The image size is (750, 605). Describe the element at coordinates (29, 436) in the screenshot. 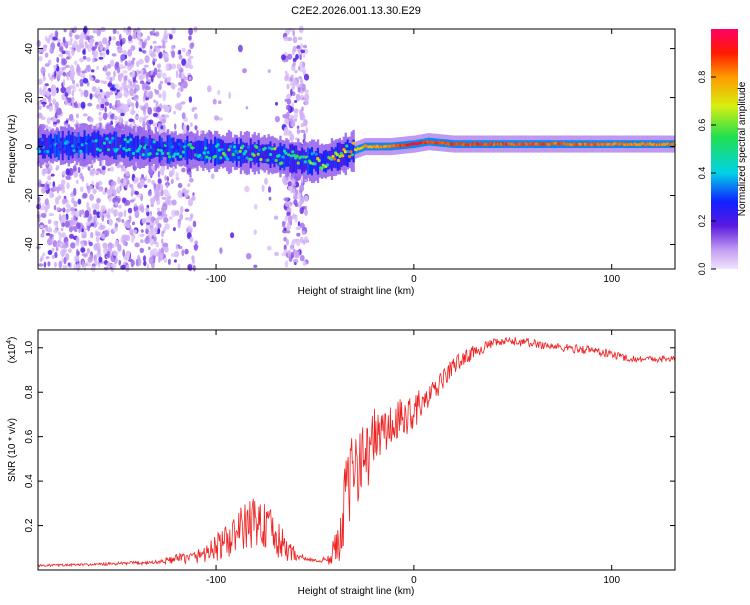

I see `snr-y-tick-label: 0.6` at that location.